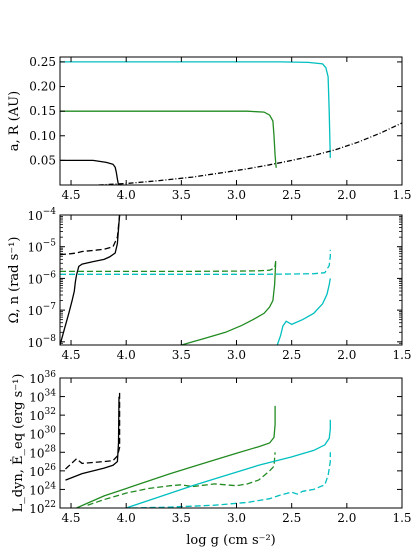 This screenshot has width=415, height=554. Describe the element at coordinates (42, 489) in the screenshot. I see `y-tick-label: 10²⁴` at that location.